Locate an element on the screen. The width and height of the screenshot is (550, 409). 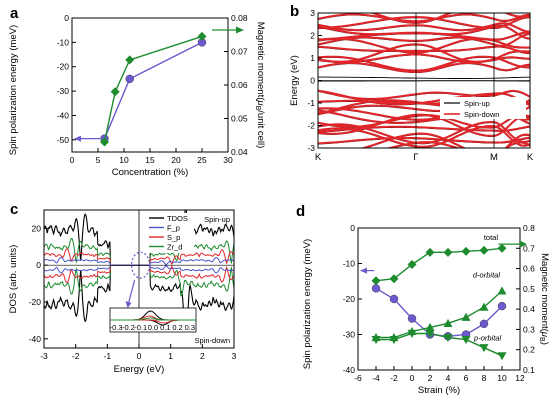
panel-b-ytick-label: 0 is located at coordinates (312, 81).